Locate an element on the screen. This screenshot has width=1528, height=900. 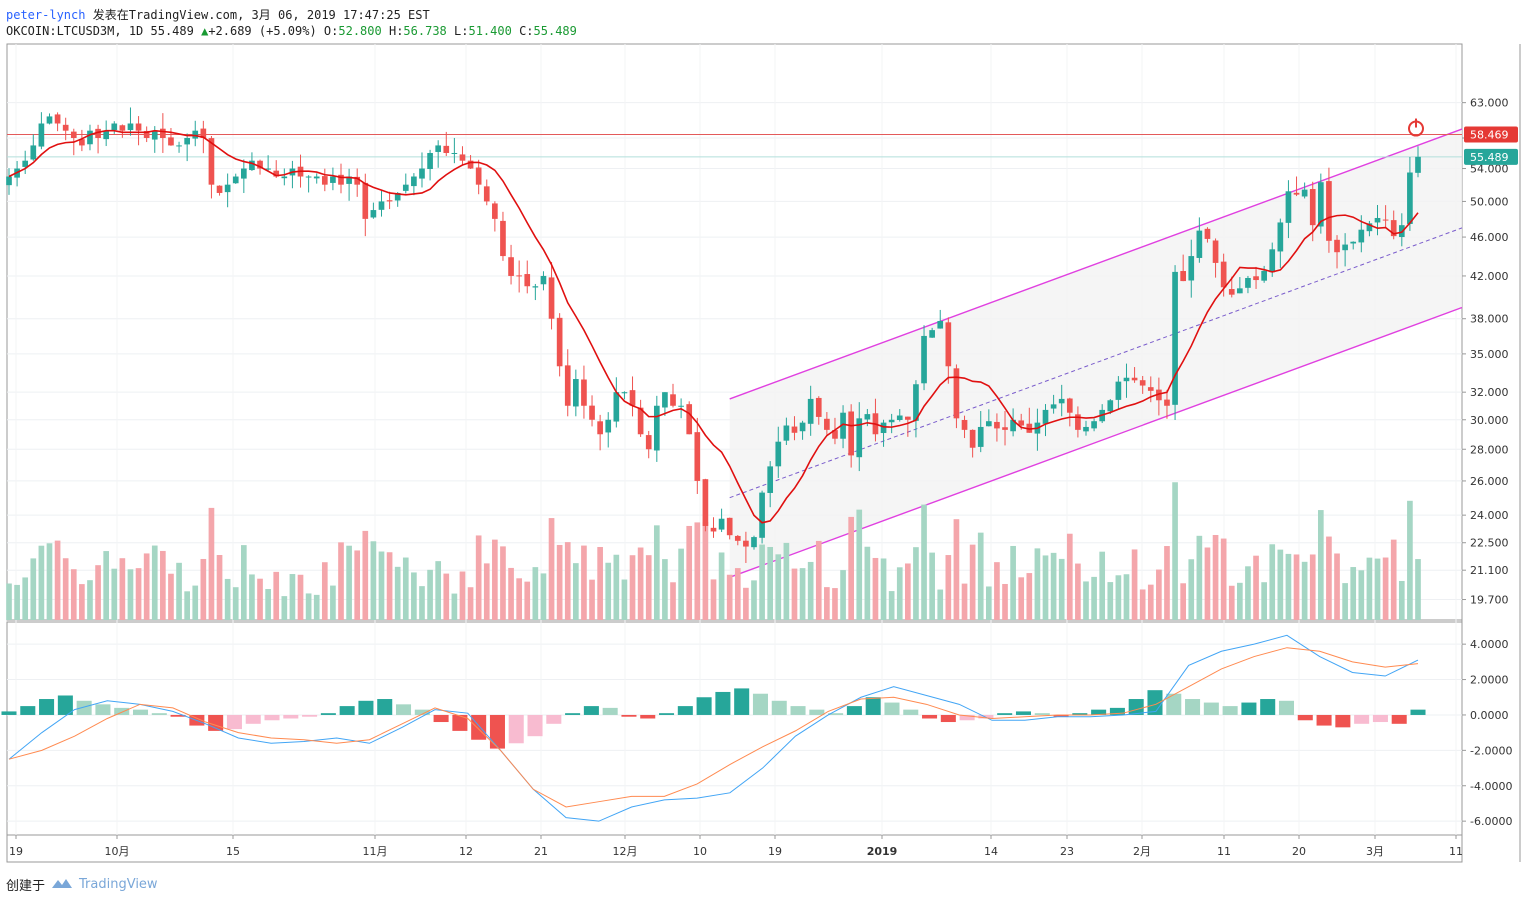
time-label: 10 is located at coordinates (700, 851).